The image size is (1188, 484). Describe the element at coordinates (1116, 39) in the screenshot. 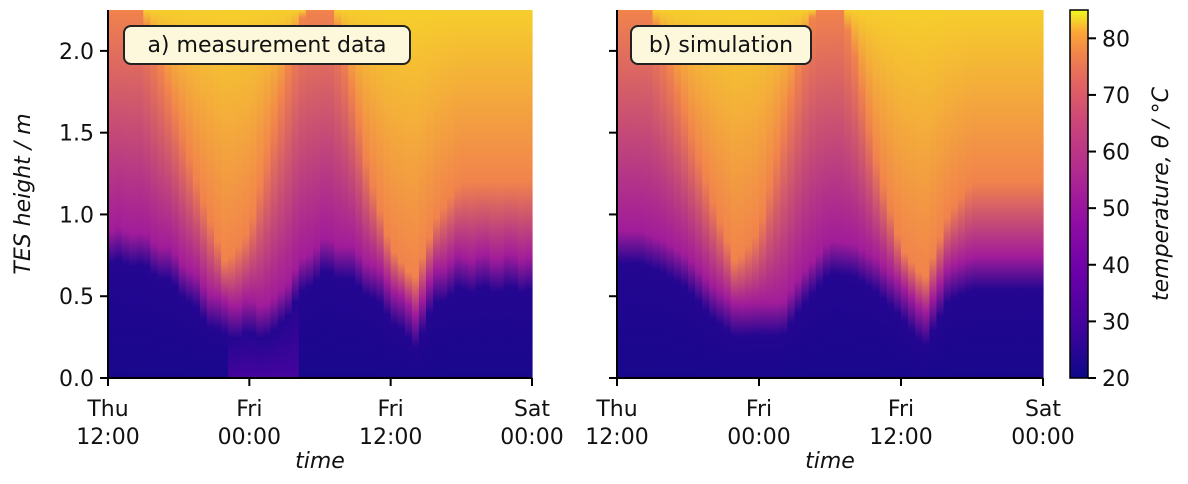

I see `colorbar-tick-label: 80` at that location.